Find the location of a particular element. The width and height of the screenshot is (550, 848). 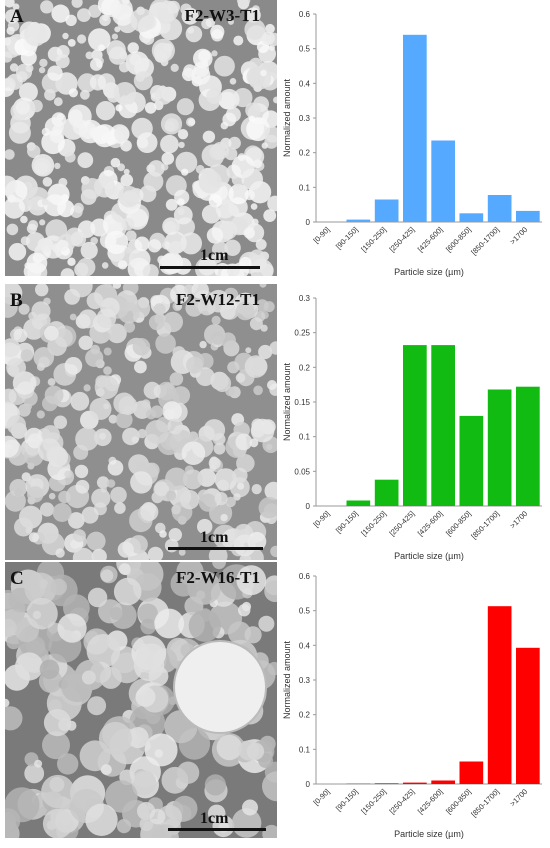

panel-letter-a: A is located at coordinates (17, 17).